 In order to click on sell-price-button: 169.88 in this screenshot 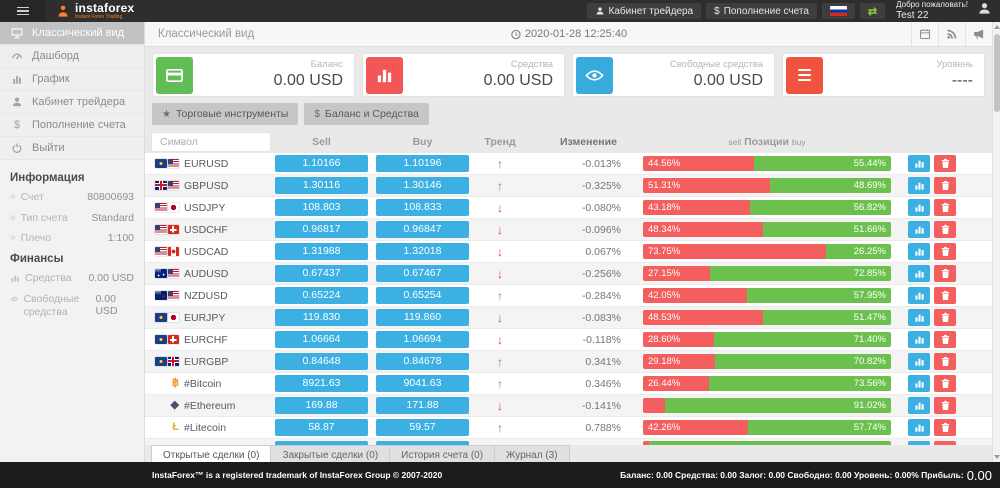, I will do `click(321, 405)`.